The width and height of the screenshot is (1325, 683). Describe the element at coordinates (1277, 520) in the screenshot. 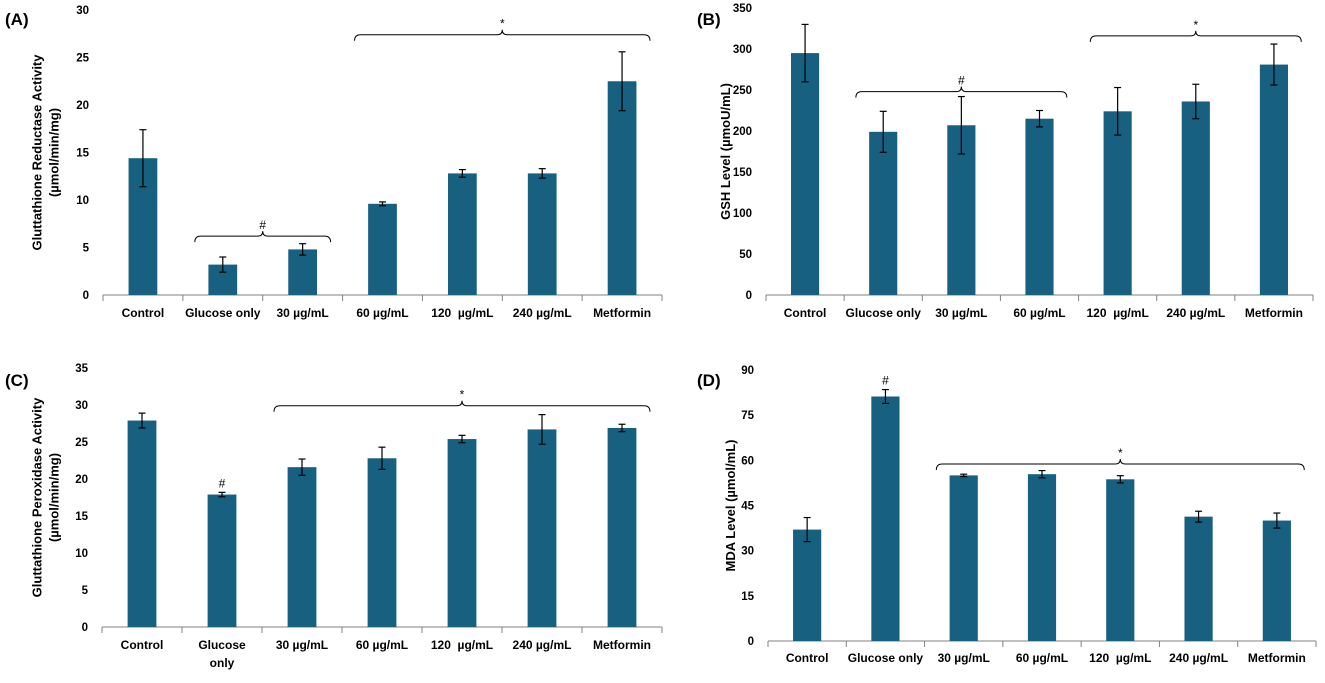

I see `panel-d-error-bar-metformin` at that location.